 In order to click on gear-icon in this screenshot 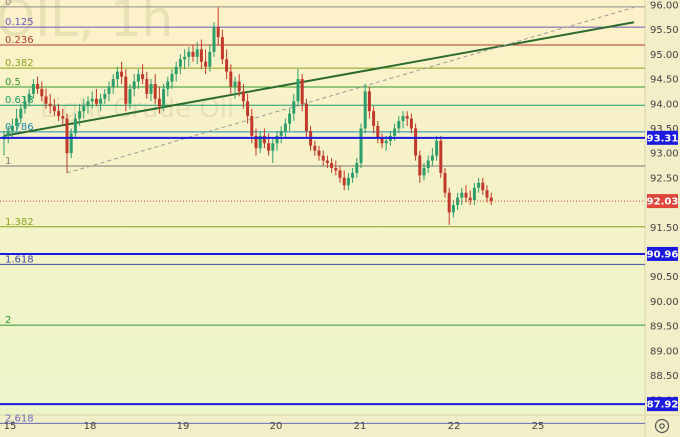, I will do `click(662, 426)`.